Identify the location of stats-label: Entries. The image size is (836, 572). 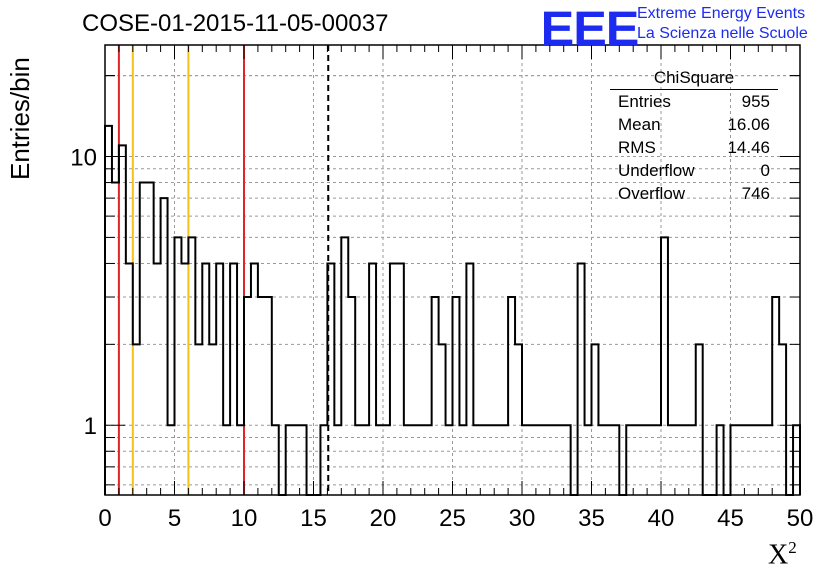
(644, 101).